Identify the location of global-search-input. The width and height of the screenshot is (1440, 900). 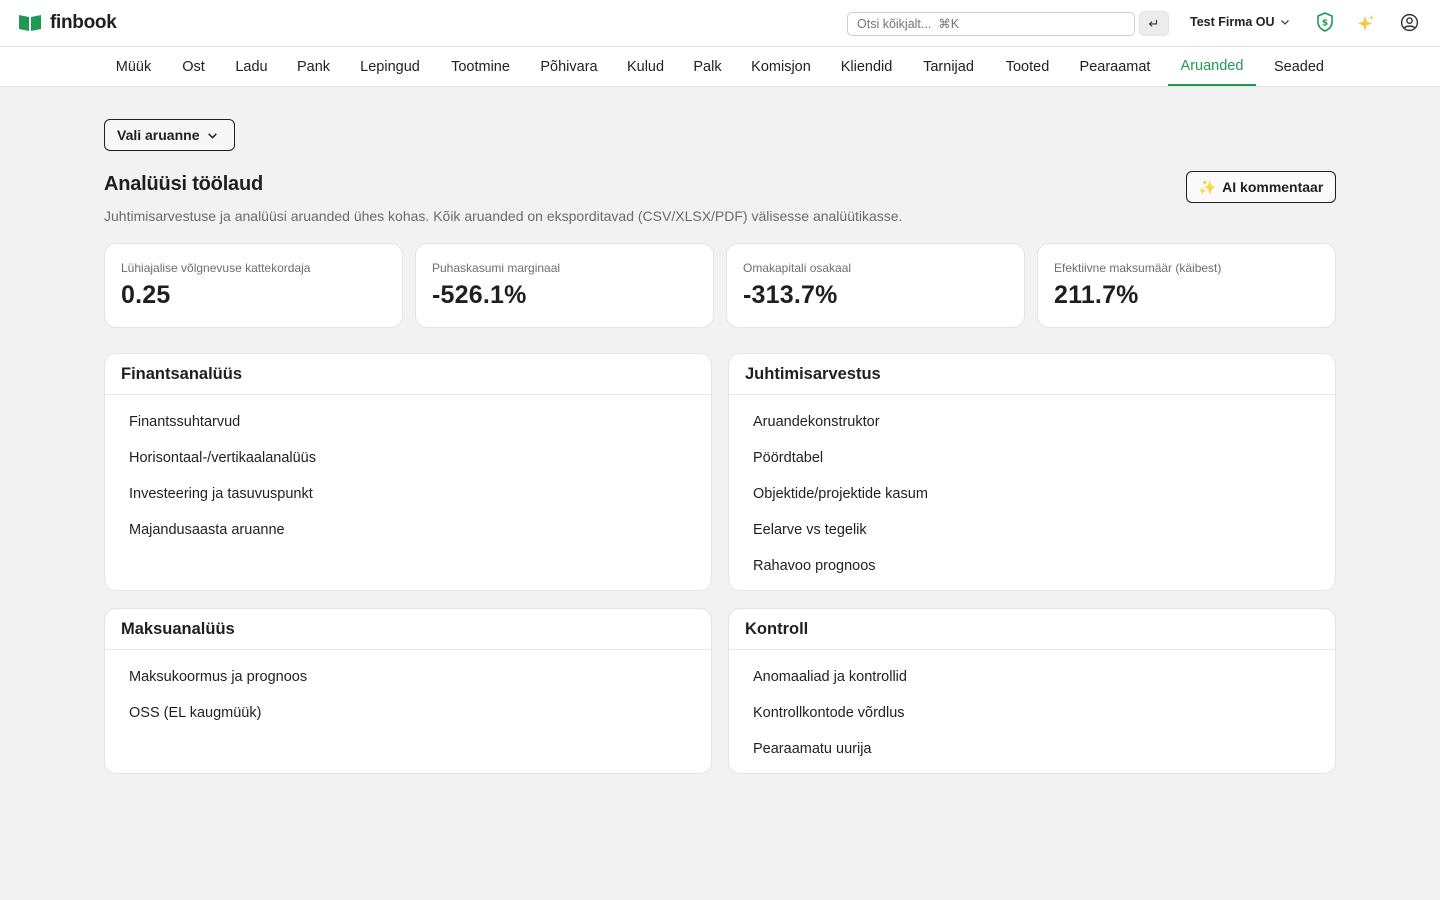
(991, 24).